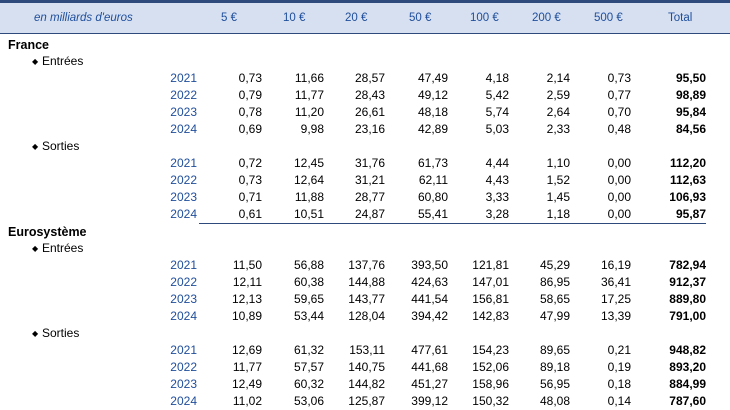  Describe the element at coordinates (690, 95) in the screenshot. I see `cell-total: 98,89` at that location.